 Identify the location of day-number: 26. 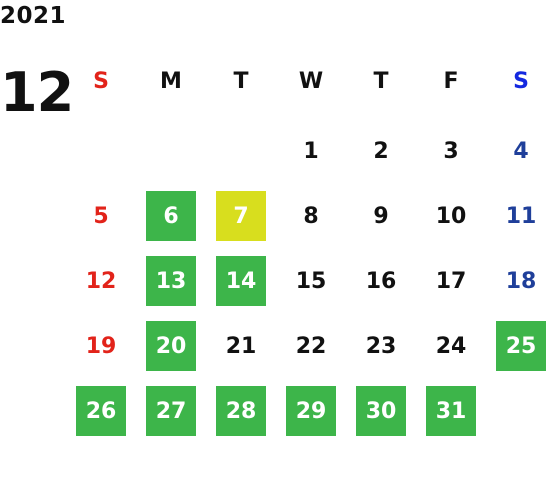
(101, 411).